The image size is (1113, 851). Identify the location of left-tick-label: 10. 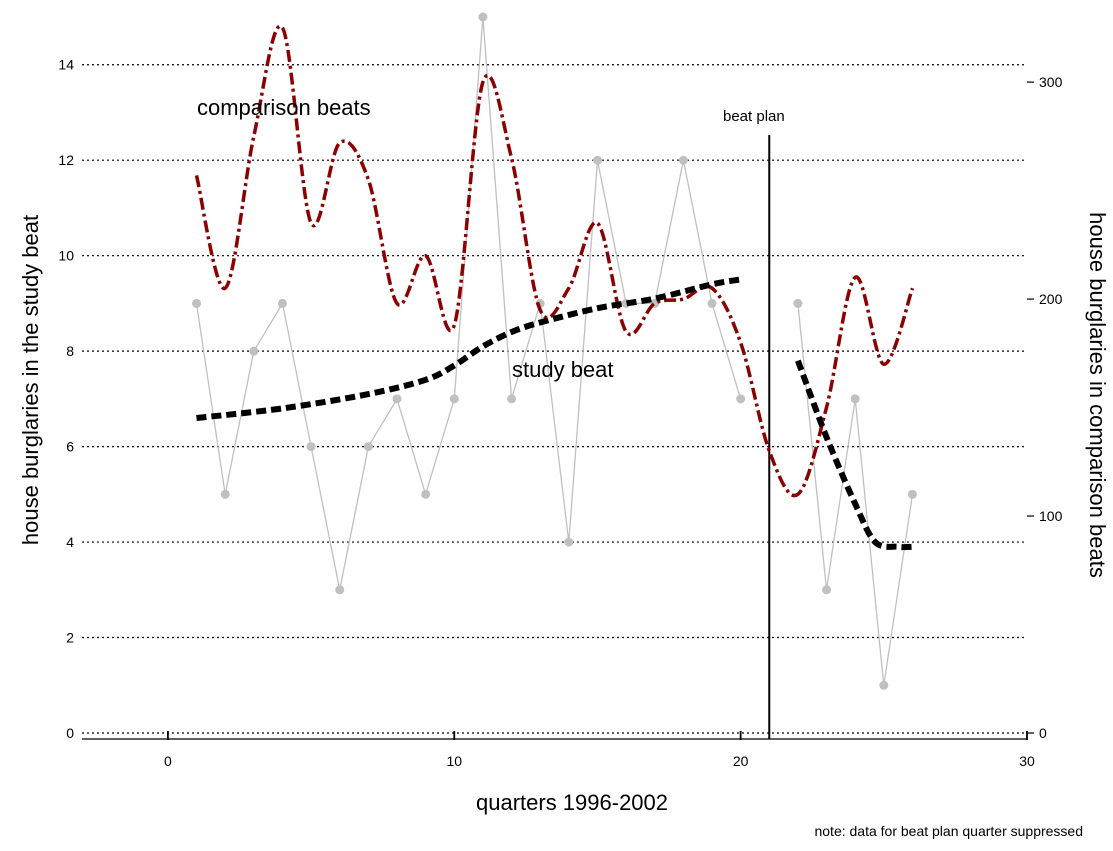
(66, 256).